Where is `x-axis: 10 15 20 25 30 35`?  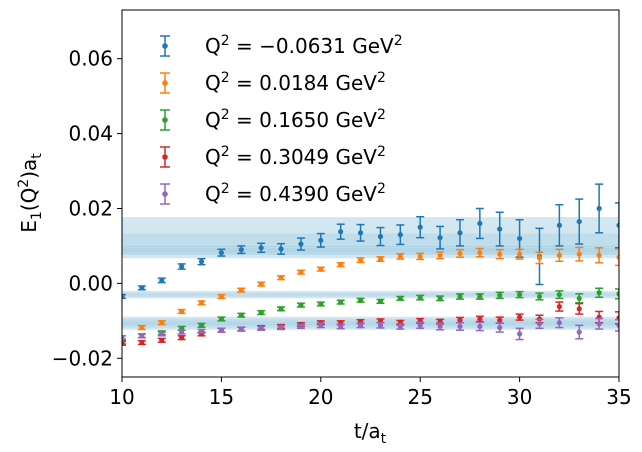 x-axis: 10 15 20 25 30 35 is located at coordinates (370, 393).